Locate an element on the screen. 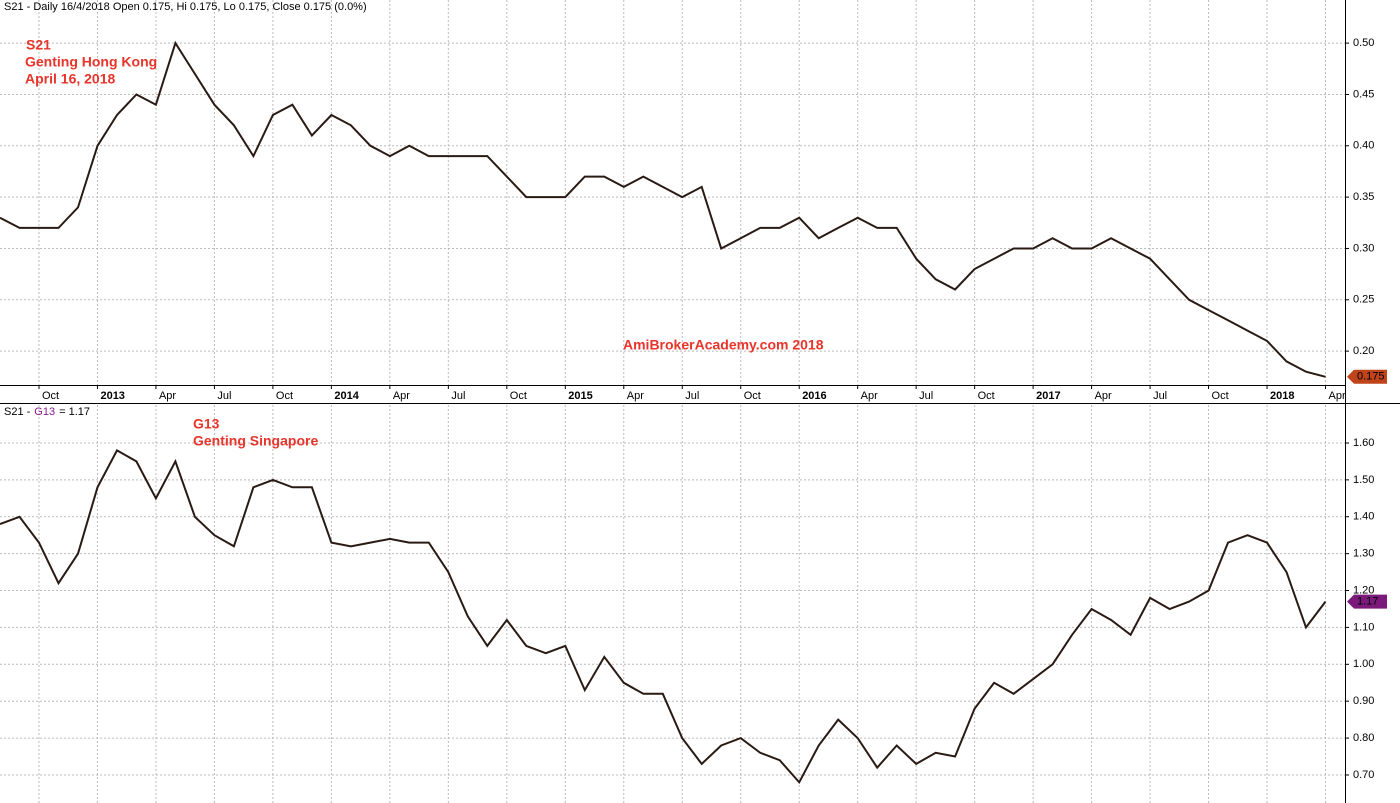 The image size is (1400, 803). y-tick-label: 0.70 is located at coordinates (1363, 775).